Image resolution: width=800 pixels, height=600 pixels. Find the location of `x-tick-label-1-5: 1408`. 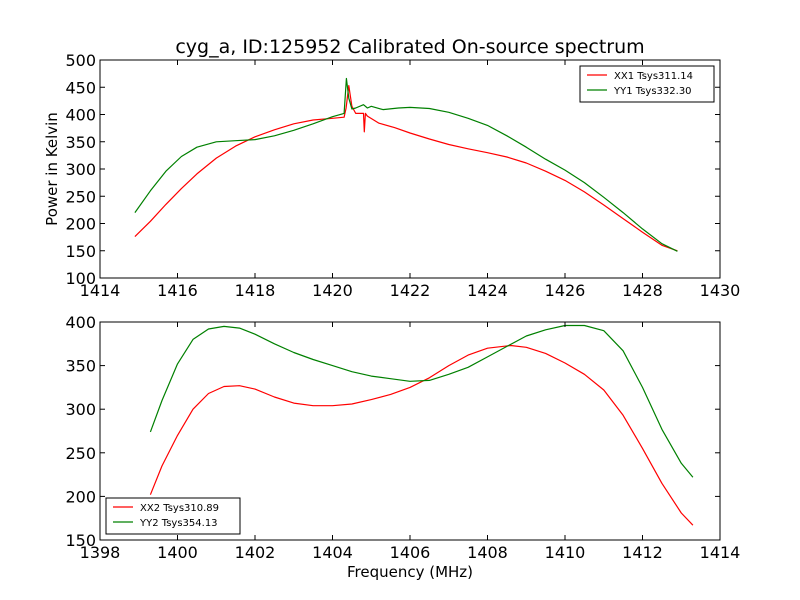

x-tick-label-1-5: 1408 is located at coordinates (487, 552).